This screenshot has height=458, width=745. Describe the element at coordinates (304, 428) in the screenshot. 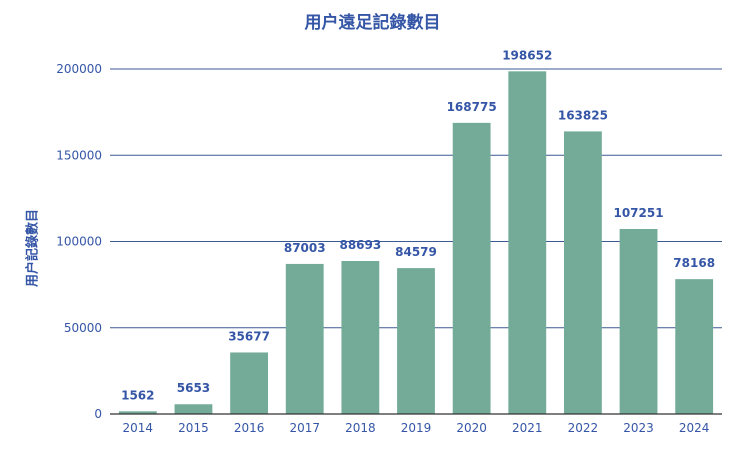

I see `x-tick-label: 2017` at that location.